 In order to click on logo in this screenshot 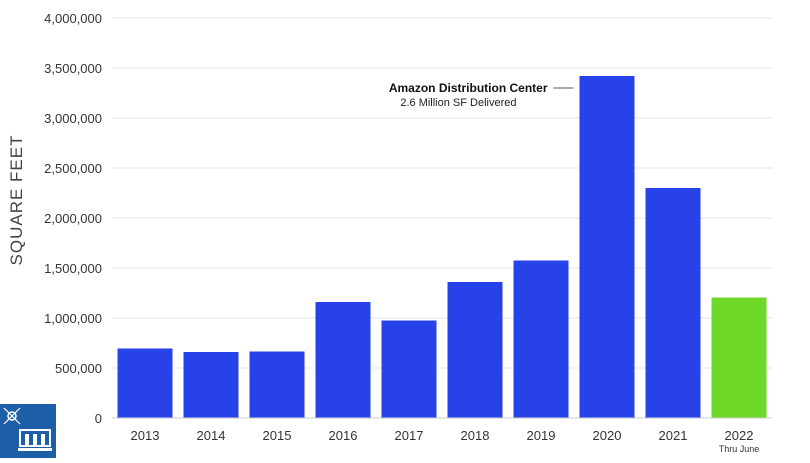, I will do `click(28, 431)`.